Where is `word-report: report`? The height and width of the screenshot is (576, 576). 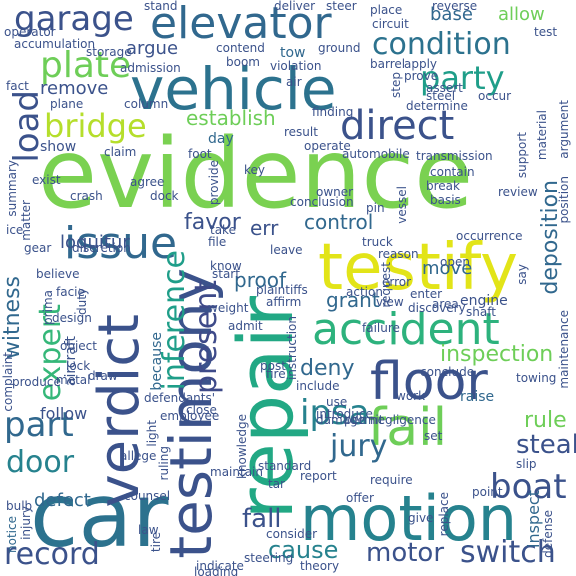
word-report: report is located at coordinates (318, 476).